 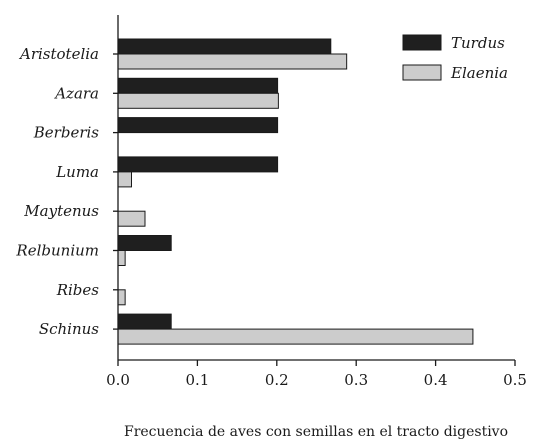 I want to click on bar-elaenia-maytenus, so click(x=131, y=218).